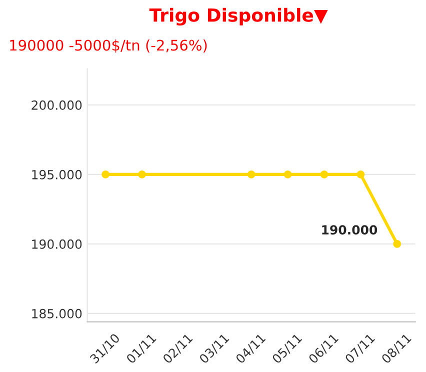  What do you see at coordinates (350, 230) in the screenshot?
I see `data-label: 190.000` at bounding box center [350, 230].